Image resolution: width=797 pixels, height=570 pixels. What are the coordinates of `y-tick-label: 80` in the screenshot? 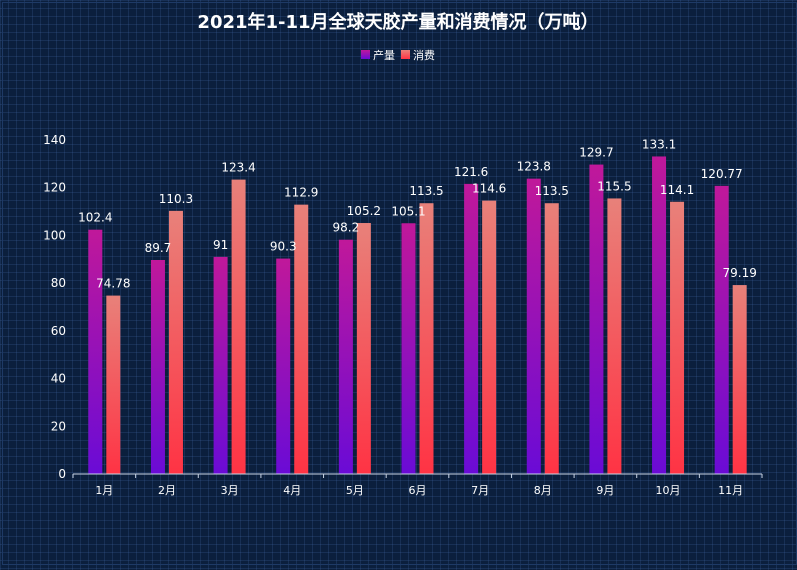 It's located at (58, 283).